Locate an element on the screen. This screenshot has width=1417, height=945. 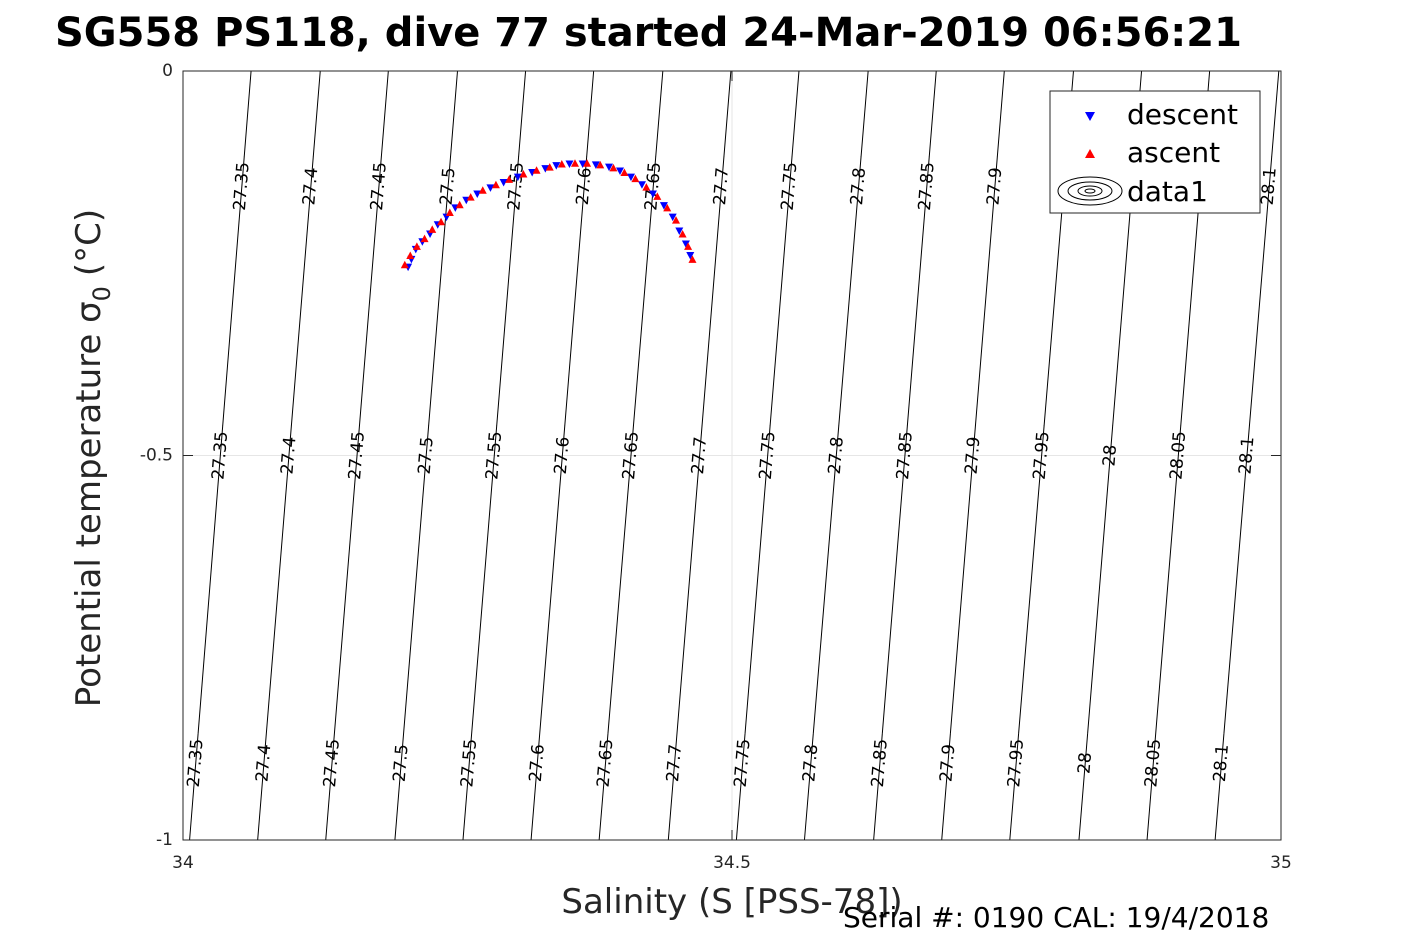
y-axis-label-unit: (°C) is located at coordinates (89, 242).